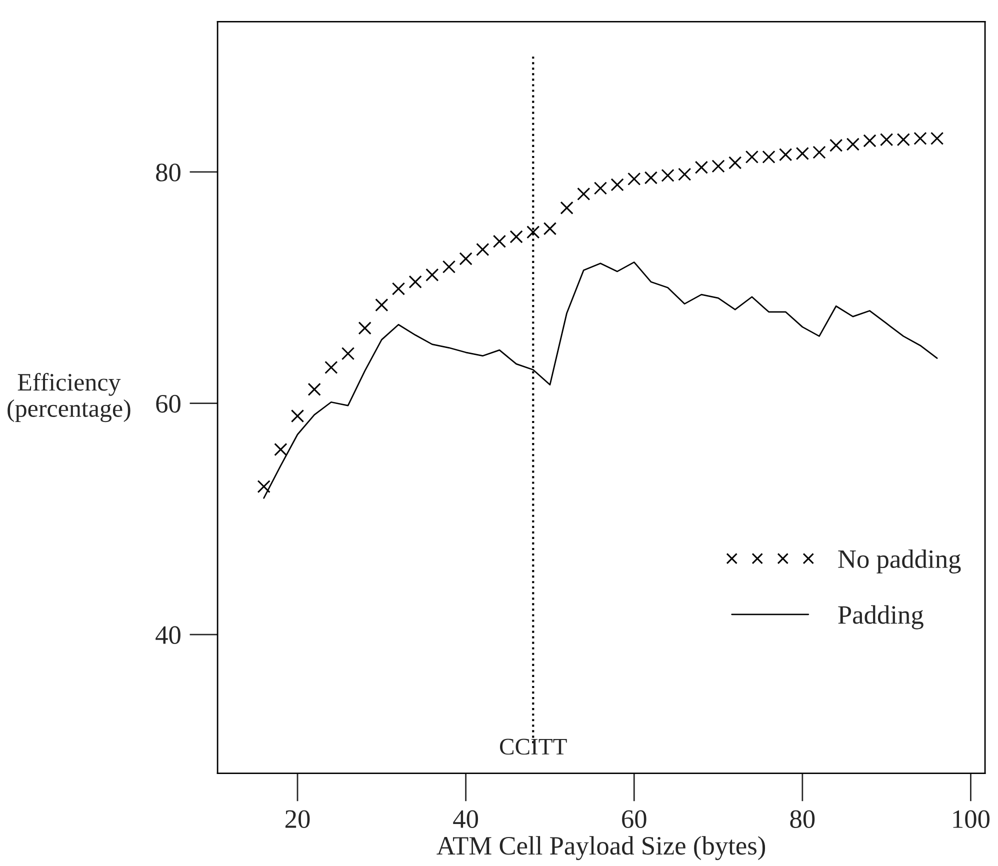 The image size is (998, 866). Describe the element at coordinates (881, 617) in the screenshot. I see `legend-label: Padding` at that location.